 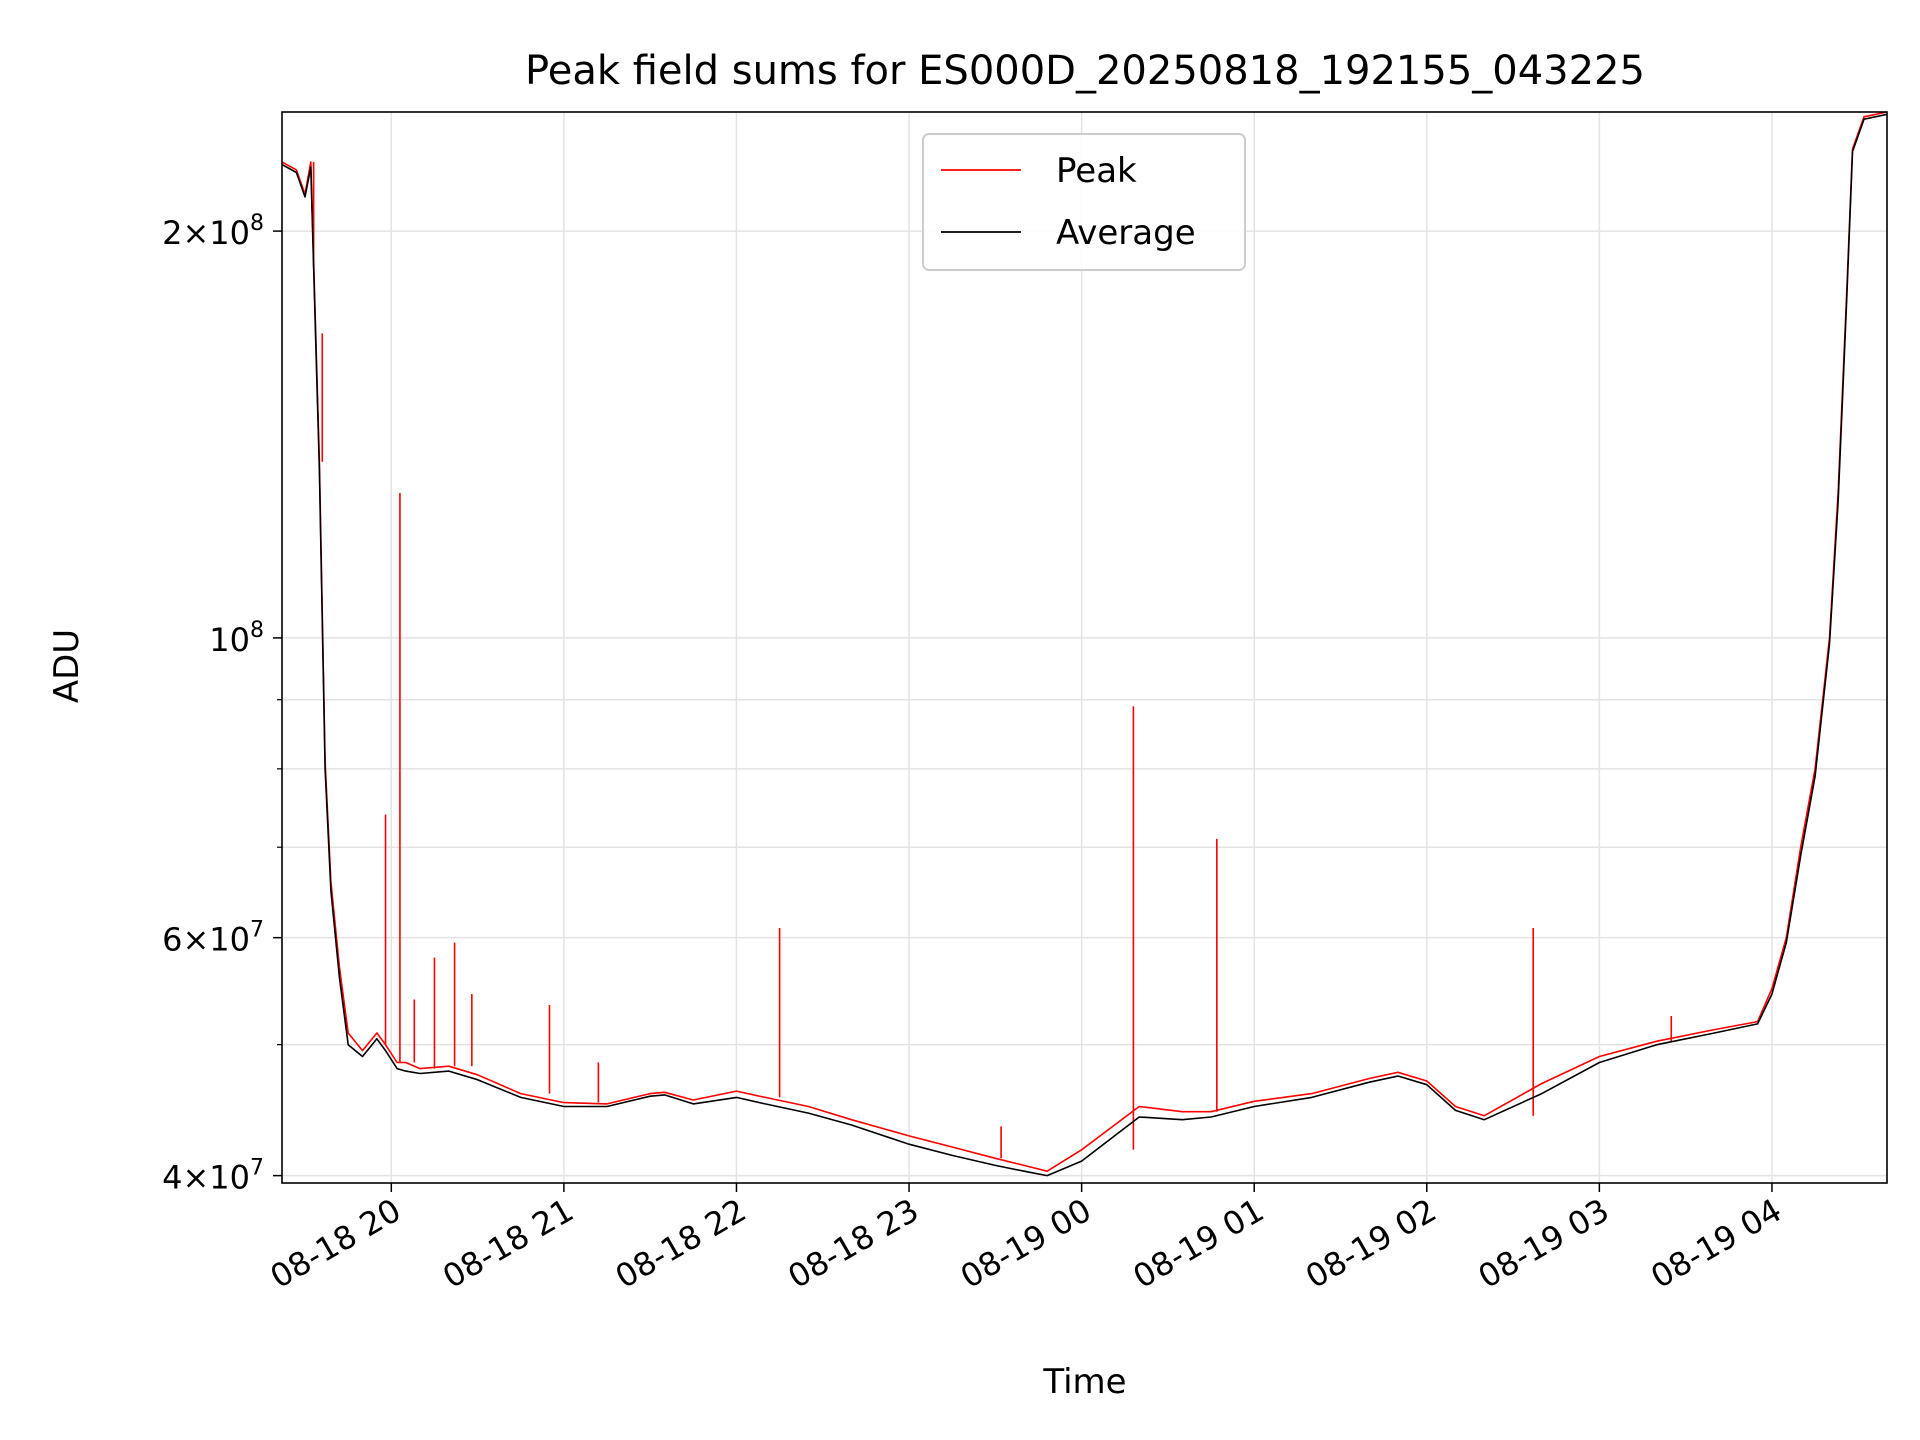 What do you see at coordinates (1126, 233) in the screenshot?
I see `legend-label: Average` at bounding box center [1126, 233].